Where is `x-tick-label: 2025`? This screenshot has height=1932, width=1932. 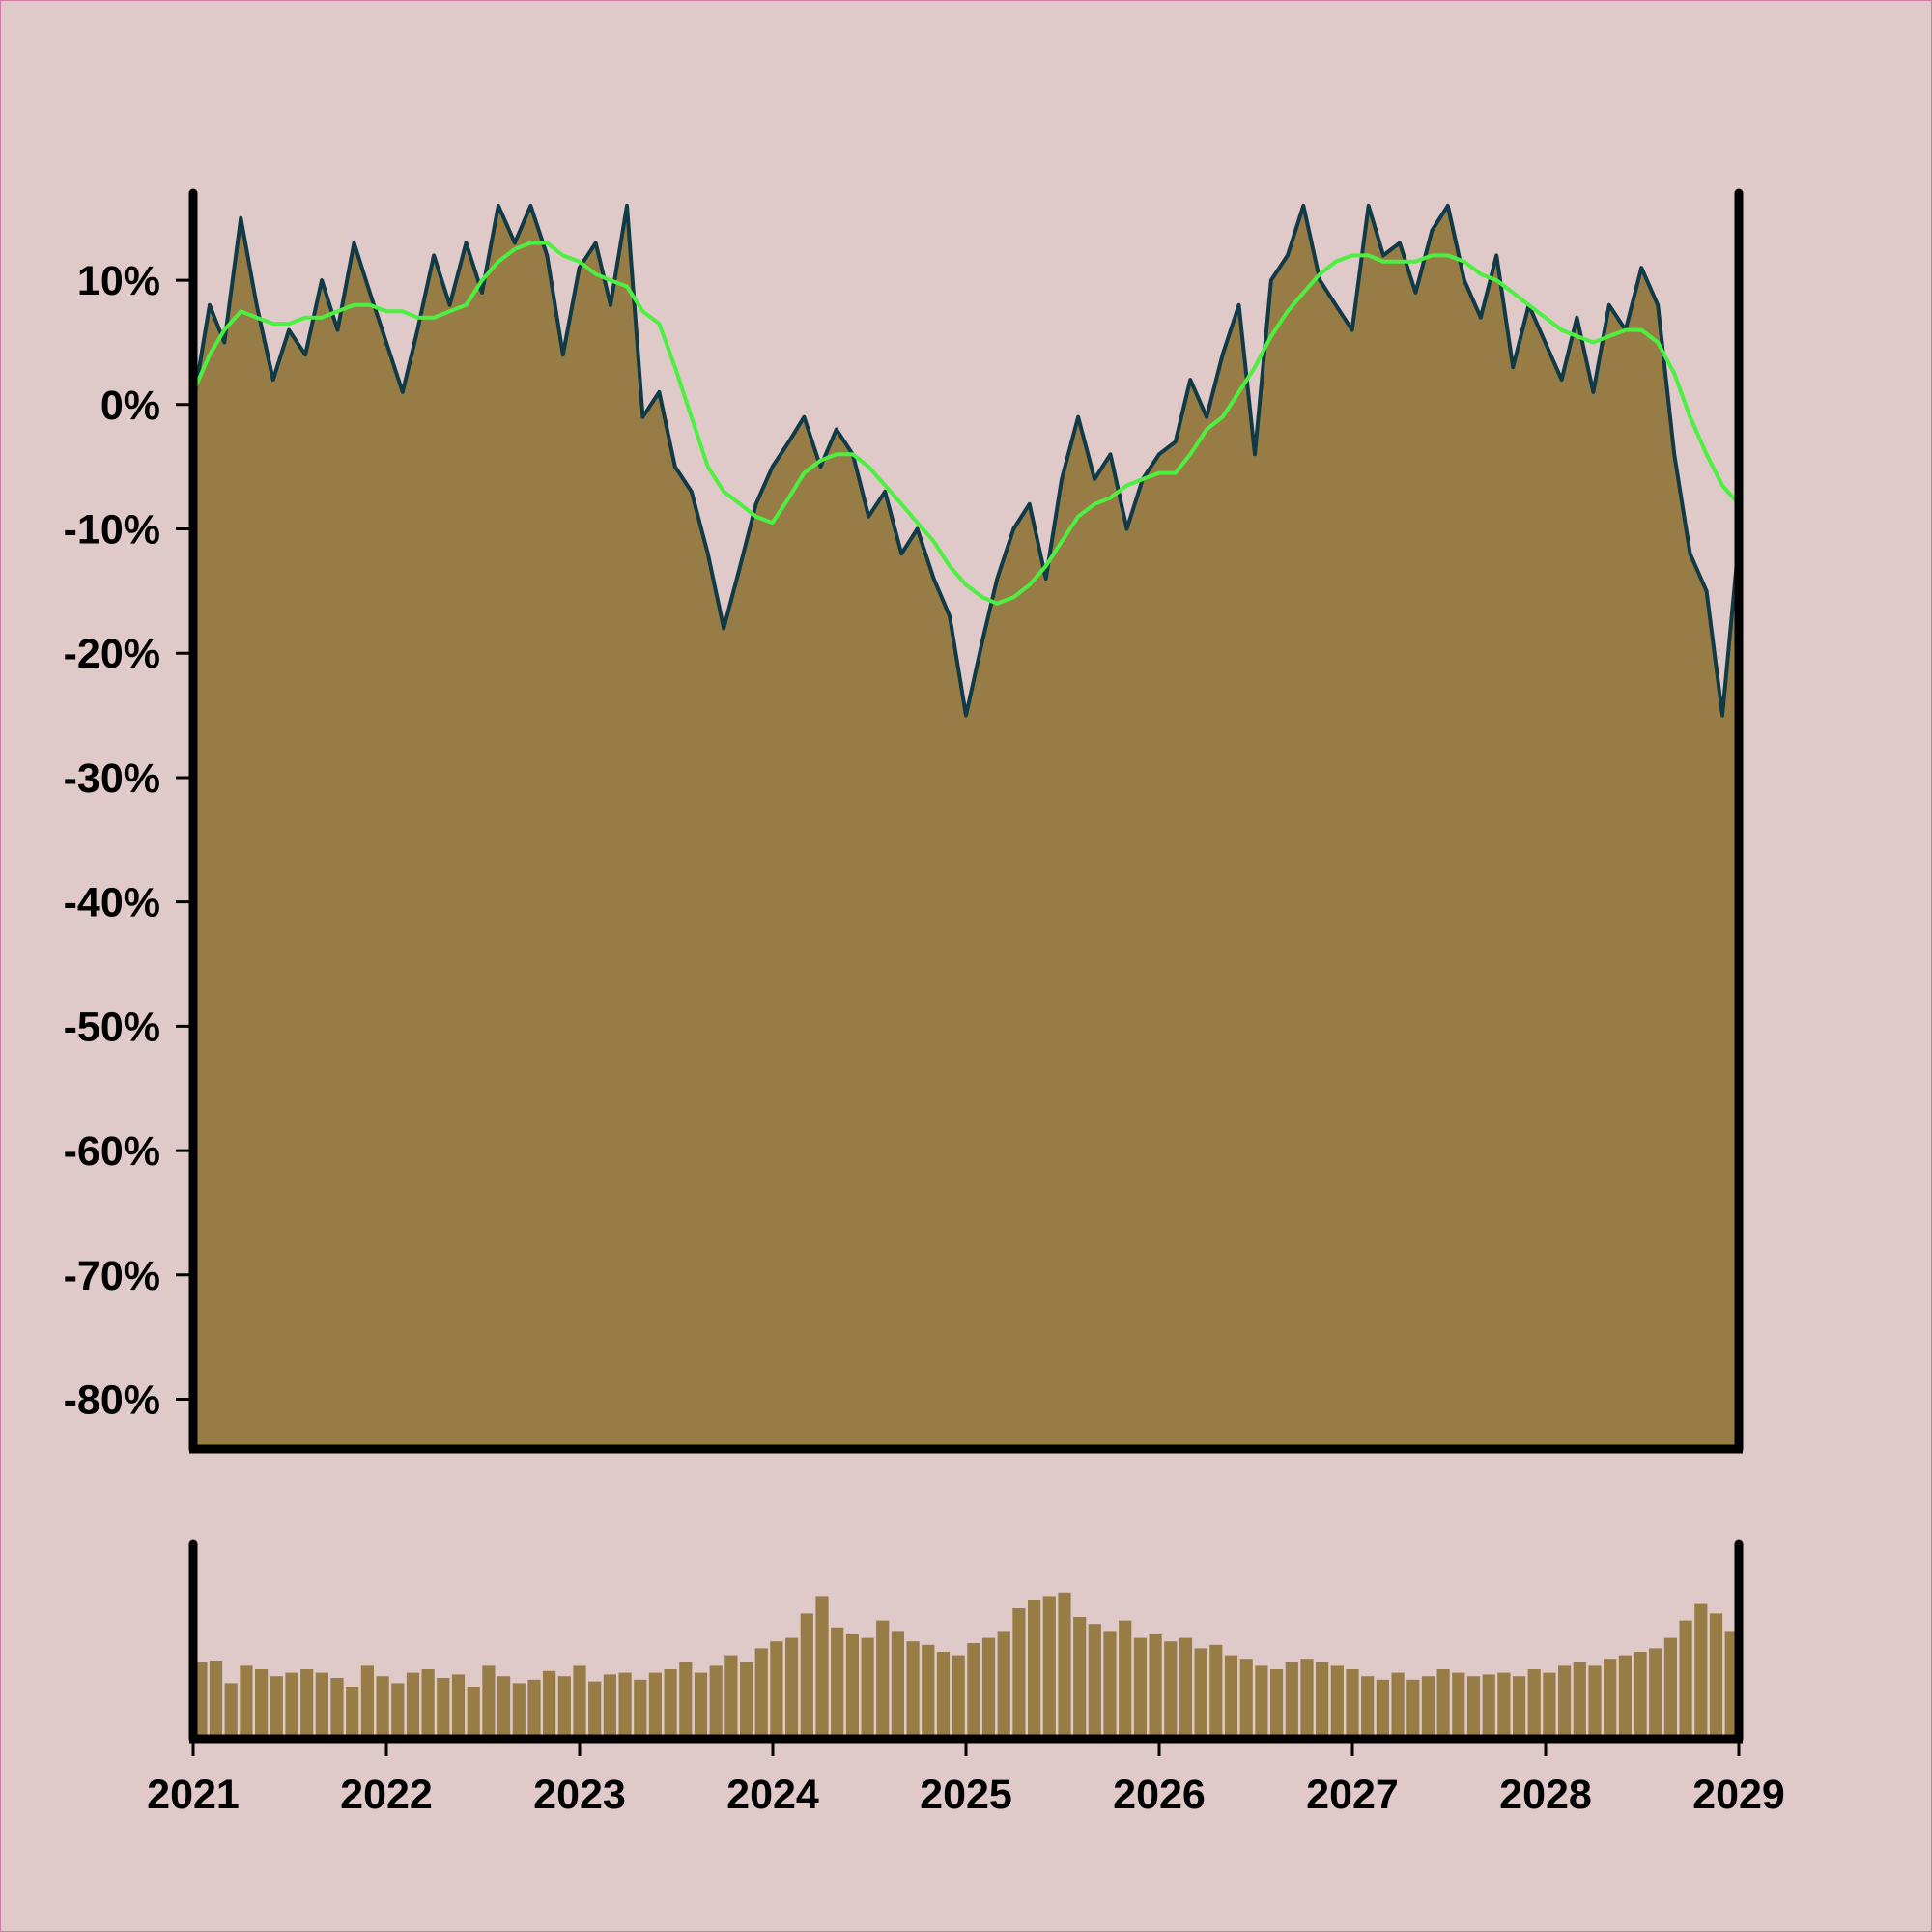 x-tick-label: 2025 is located at coordinates (966, 1795).